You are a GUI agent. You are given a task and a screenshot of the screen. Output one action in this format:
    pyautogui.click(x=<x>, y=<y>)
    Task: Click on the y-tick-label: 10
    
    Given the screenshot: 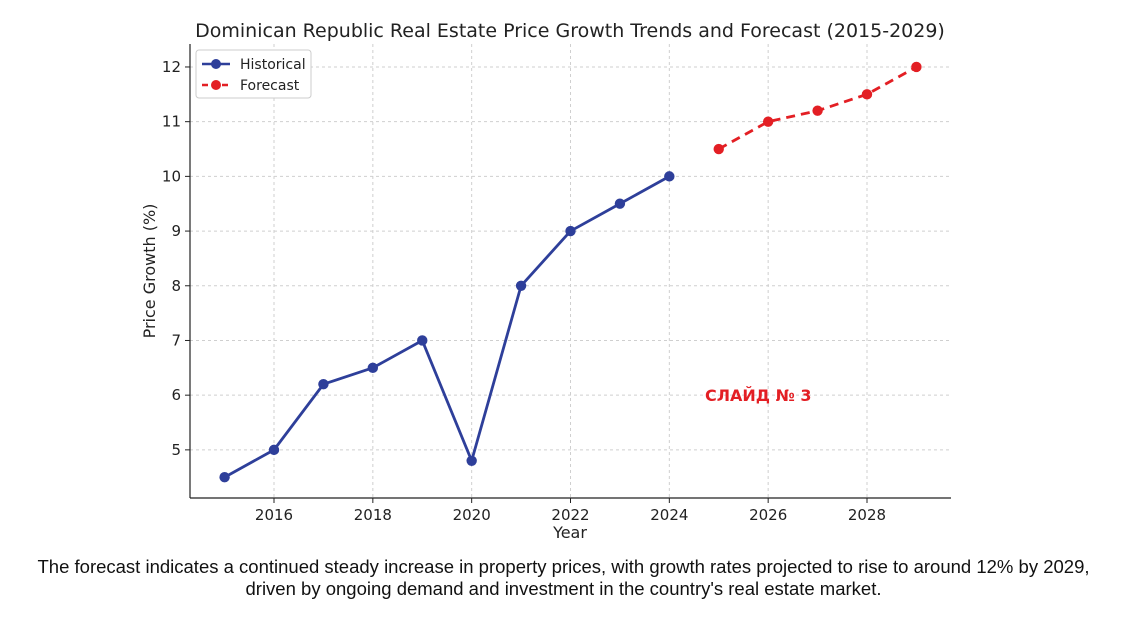 What is the action you would take?
    pyautogui.click(x=171, y=176)
    